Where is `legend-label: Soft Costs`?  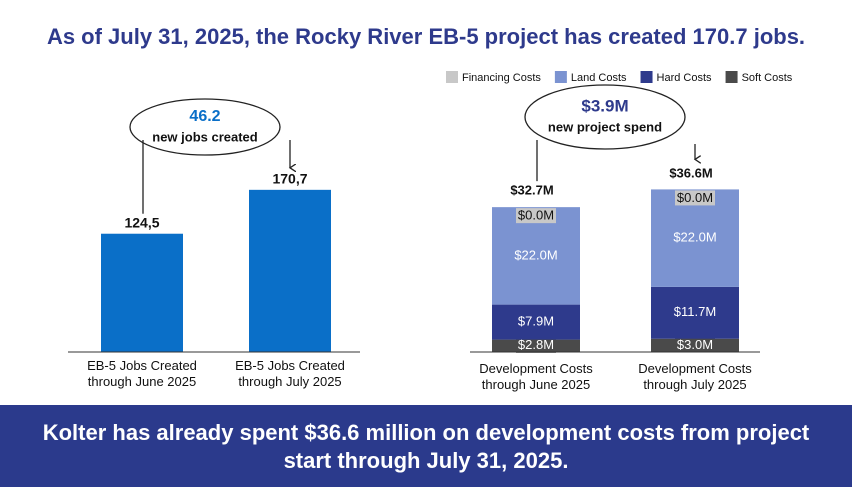 legend-label: Soft Costs is located at coordinates (767, 78).